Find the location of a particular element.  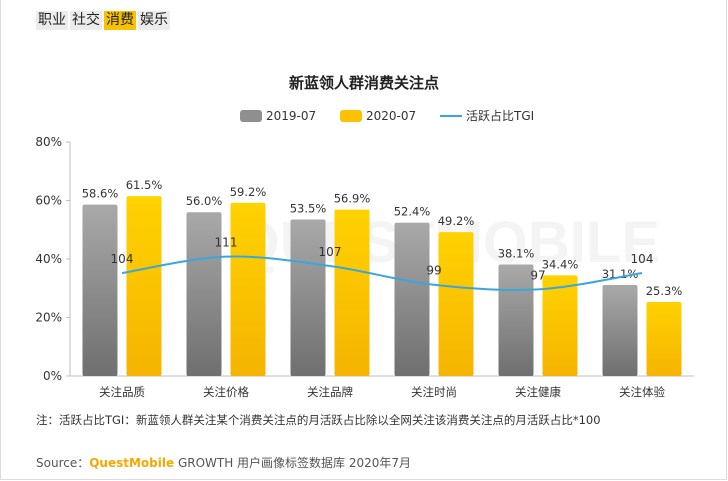

x-tick-label: 关注健康 is located at coordinates (538, 392).